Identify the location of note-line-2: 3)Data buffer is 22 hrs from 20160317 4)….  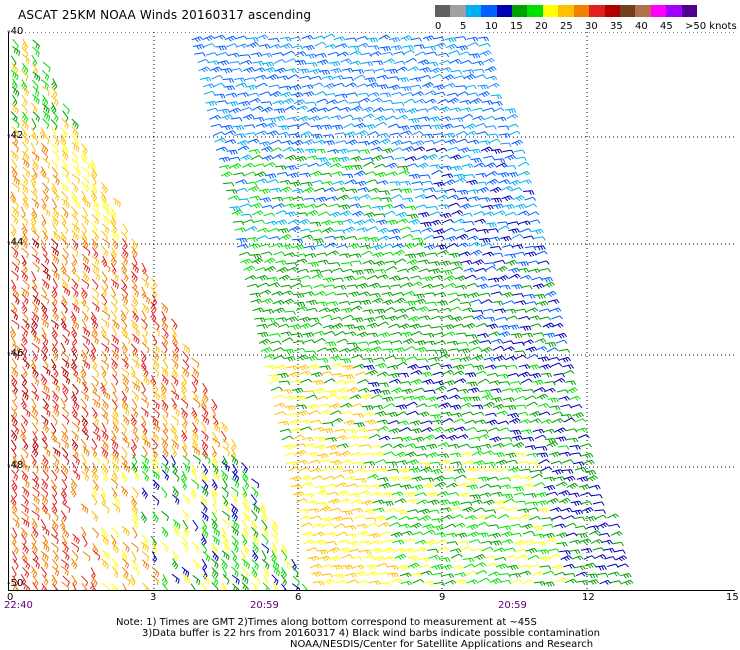
(371, 633).